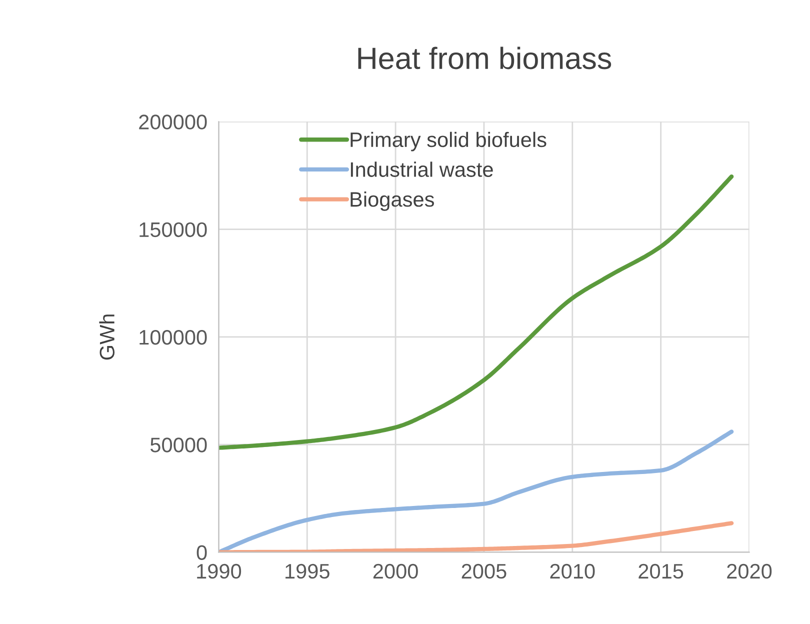  What do you see at coordinates (485, 58) in the screenshot?
I see `chart-title: Heat from biomass` at bounding box center [485, 58].